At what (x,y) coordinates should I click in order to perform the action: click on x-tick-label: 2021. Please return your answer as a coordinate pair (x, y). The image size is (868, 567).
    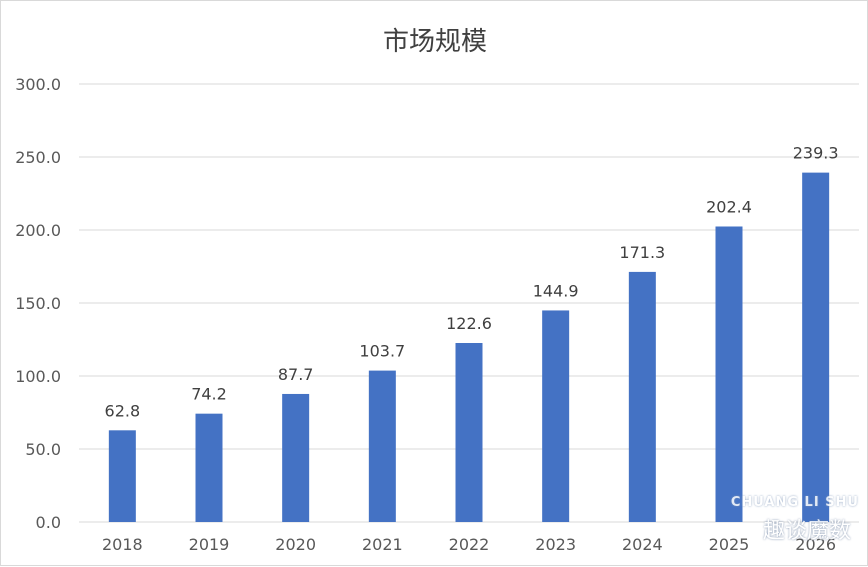
    Looking at the image, I should click on (382, 544).